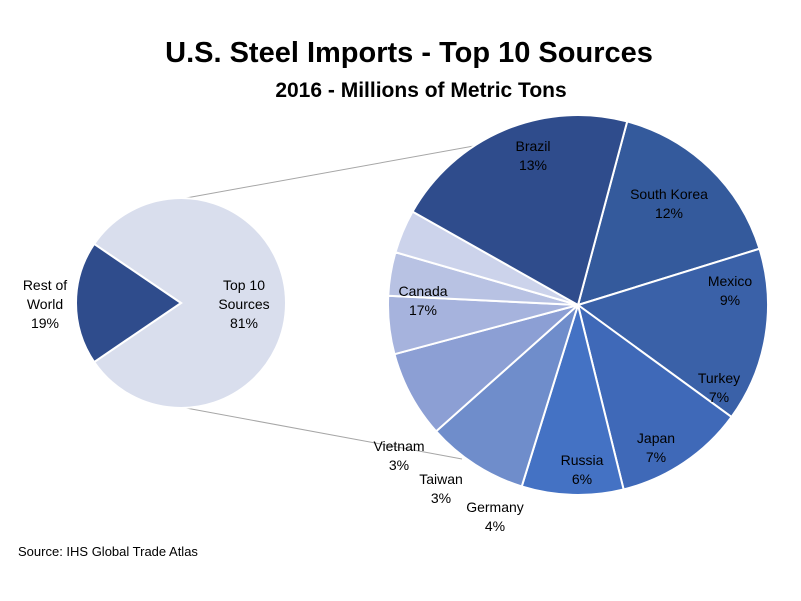 The height and width of the screenshot is (601, 801). What do you see at coordinates (520, 210) in the screenshot?
I see `slice-canada` at bounding box center [520, 210].